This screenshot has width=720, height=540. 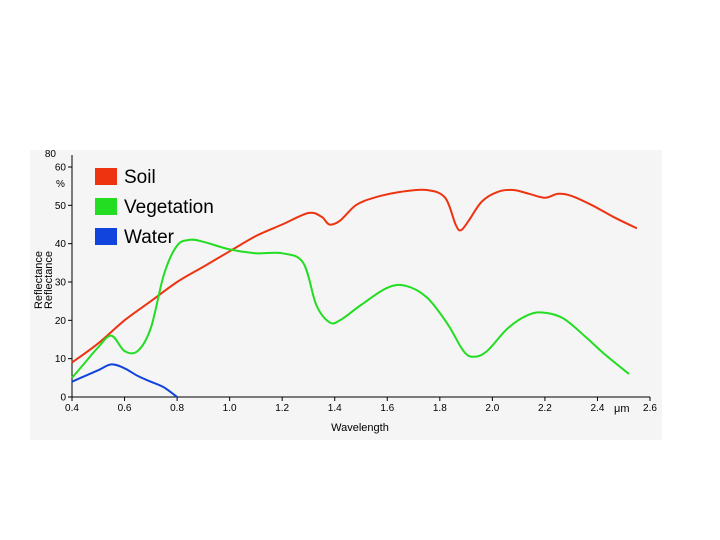 I want to click on x-tick-label: 2.2, so click(x=545, y=408).